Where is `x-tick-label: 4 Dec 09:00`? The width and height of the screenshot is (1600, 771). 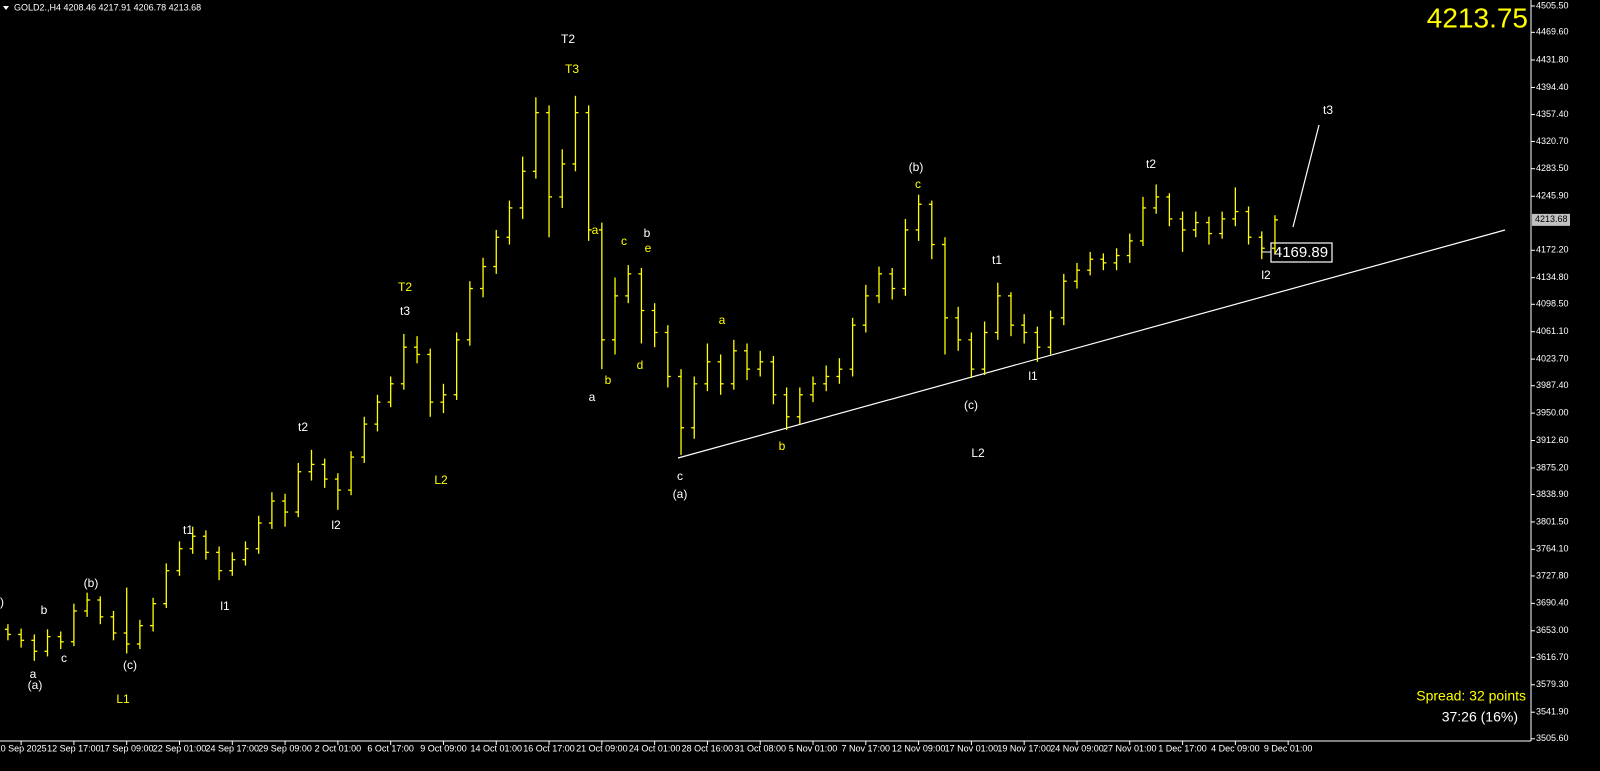
x-tick-label: 4 Dec 09:00 is located at coordinates (1235, 748).